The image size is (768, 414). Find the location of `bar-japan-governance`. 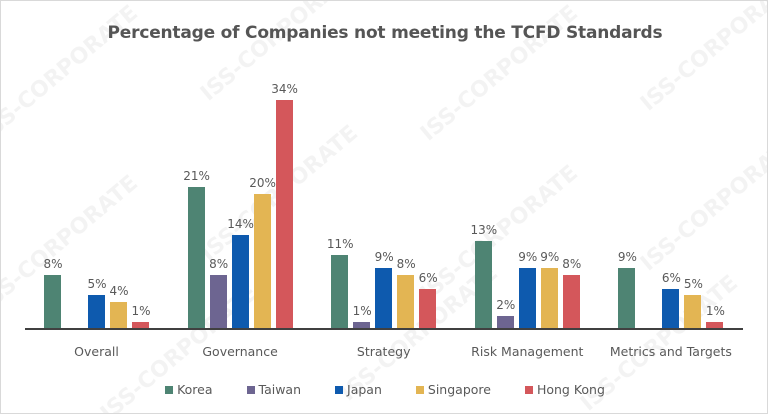

bar-japan-governance is located at coordinates (240, 281).